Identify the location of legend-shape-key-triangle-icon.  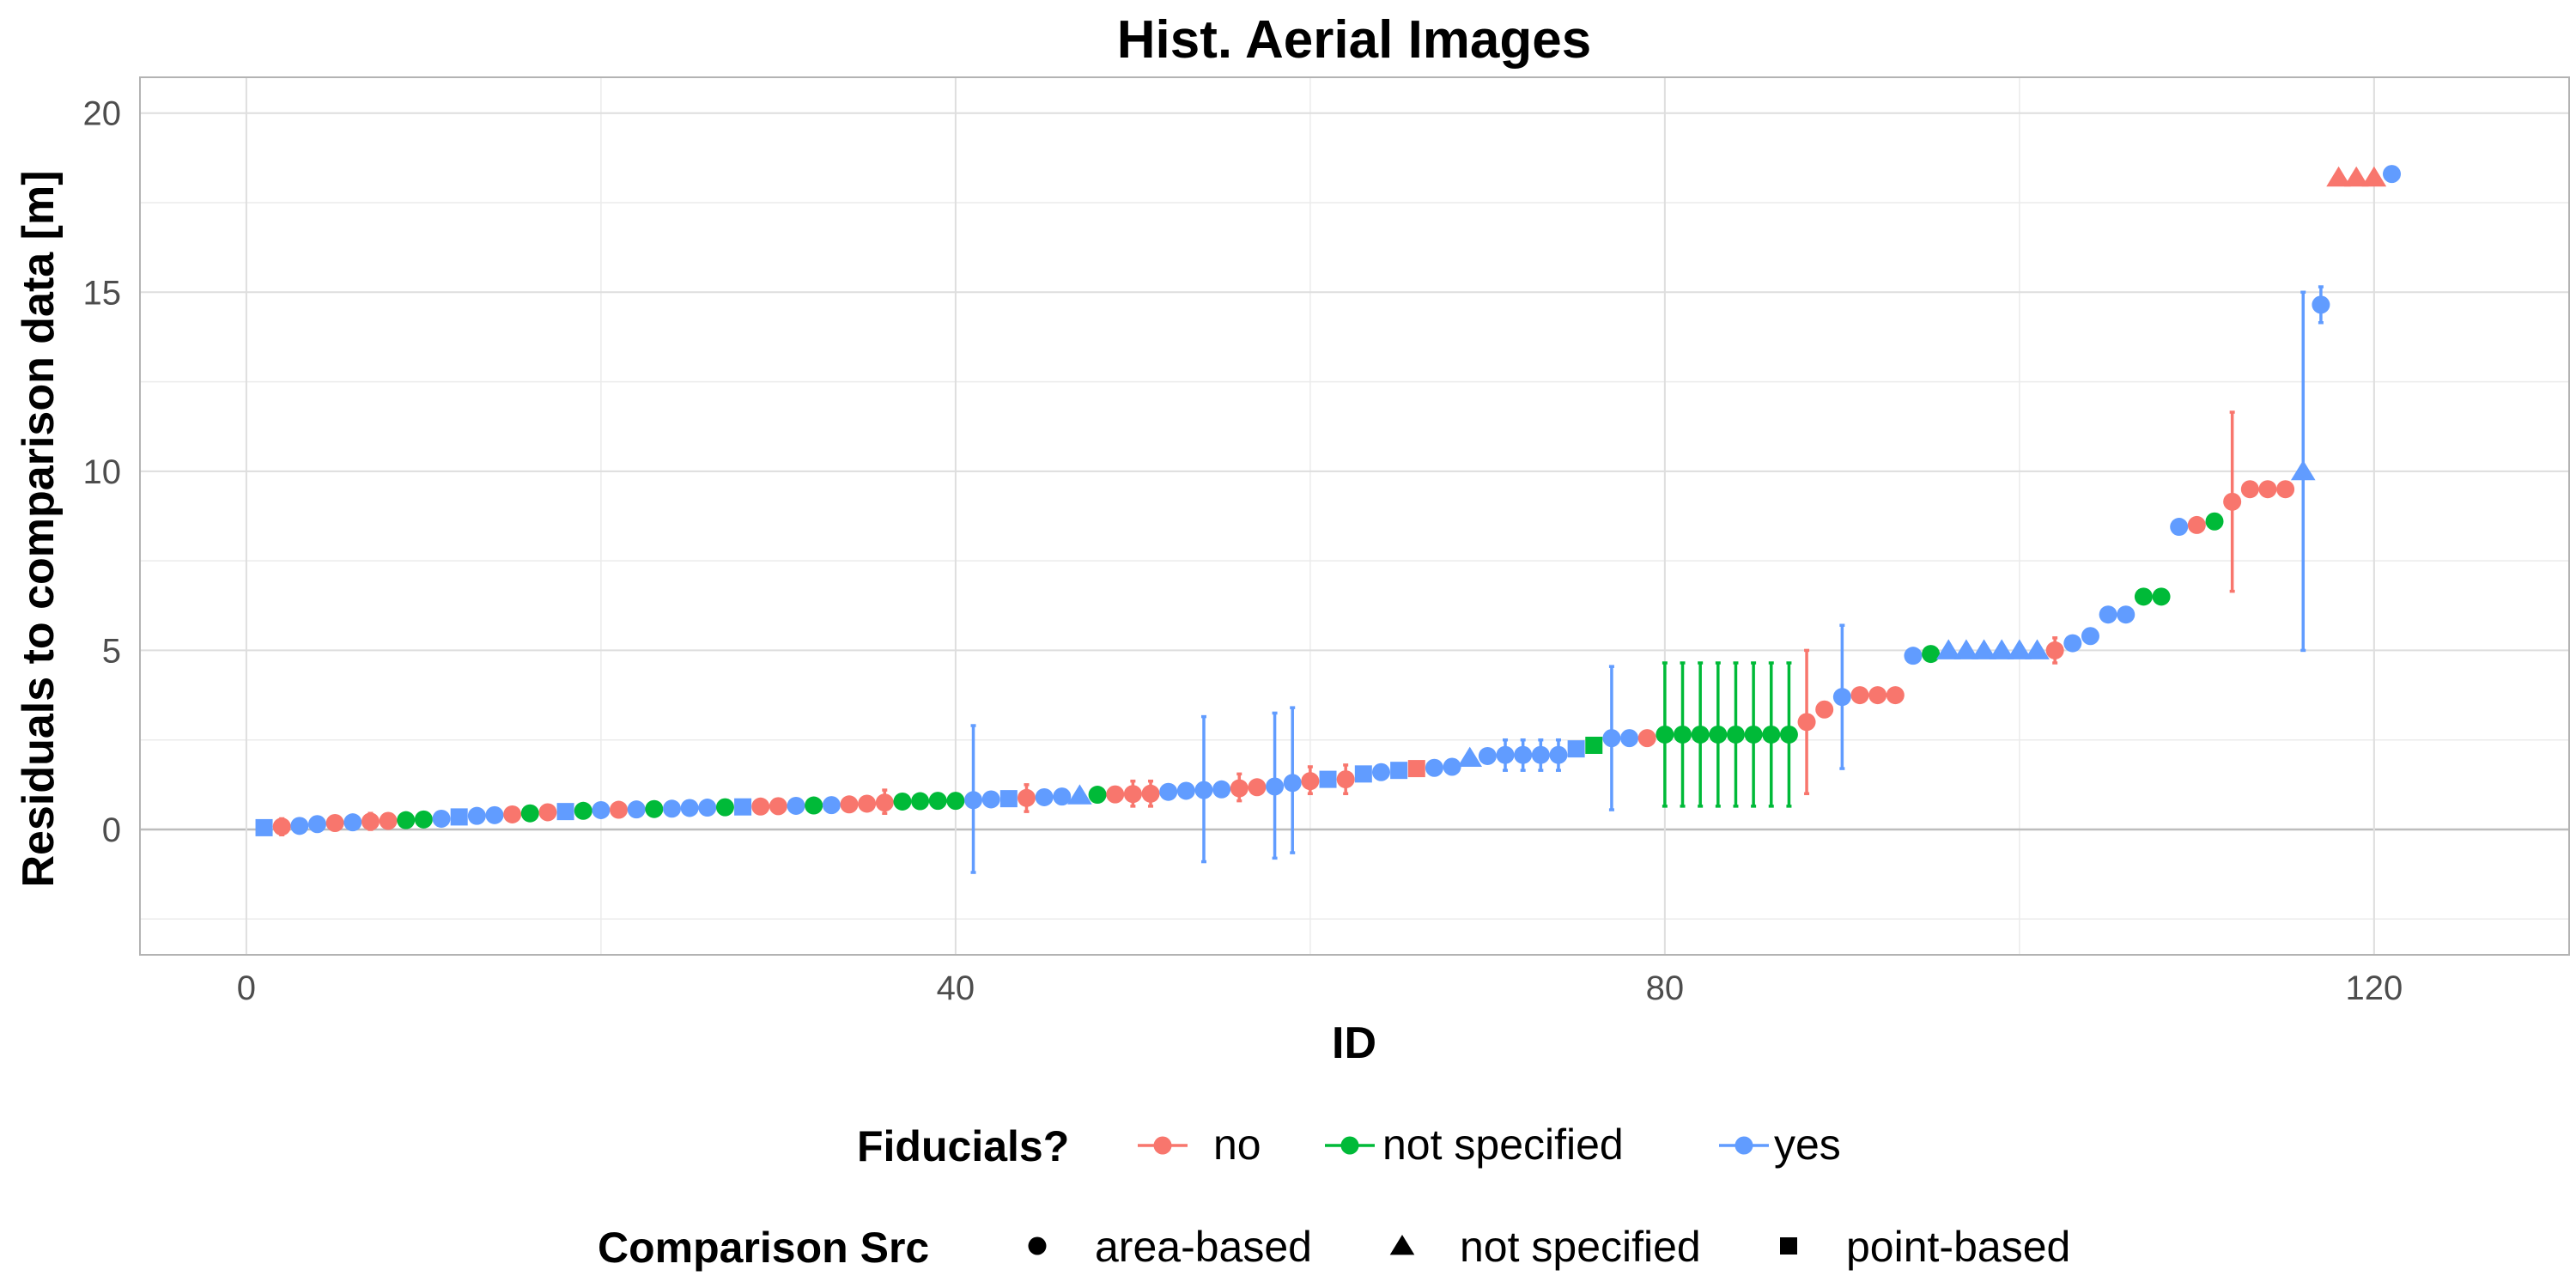
(1402, 1245).